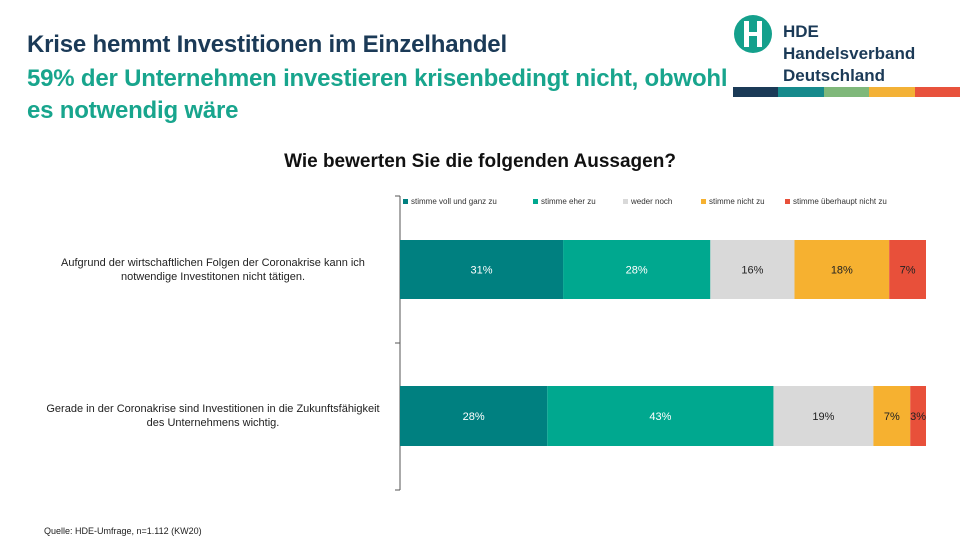  I want to click on legend-item-3: weder noch, so click(647, 201).